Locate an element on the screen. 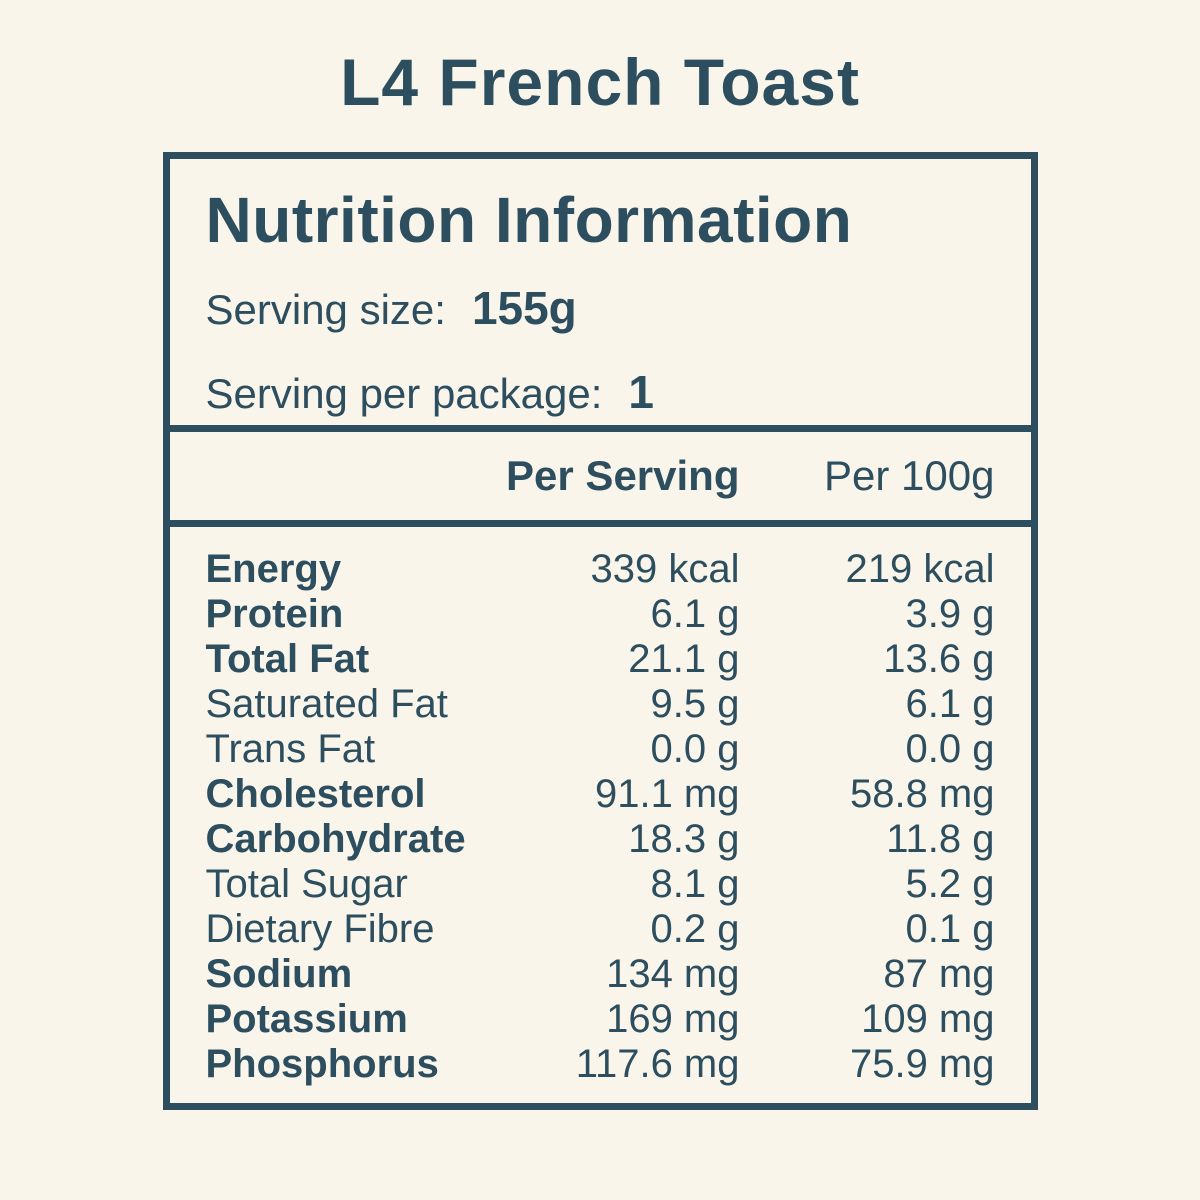 The width and height of the screenshot is (1200, 1200). per-serving-value: 169 mg is located at coordinates (673, 1019).